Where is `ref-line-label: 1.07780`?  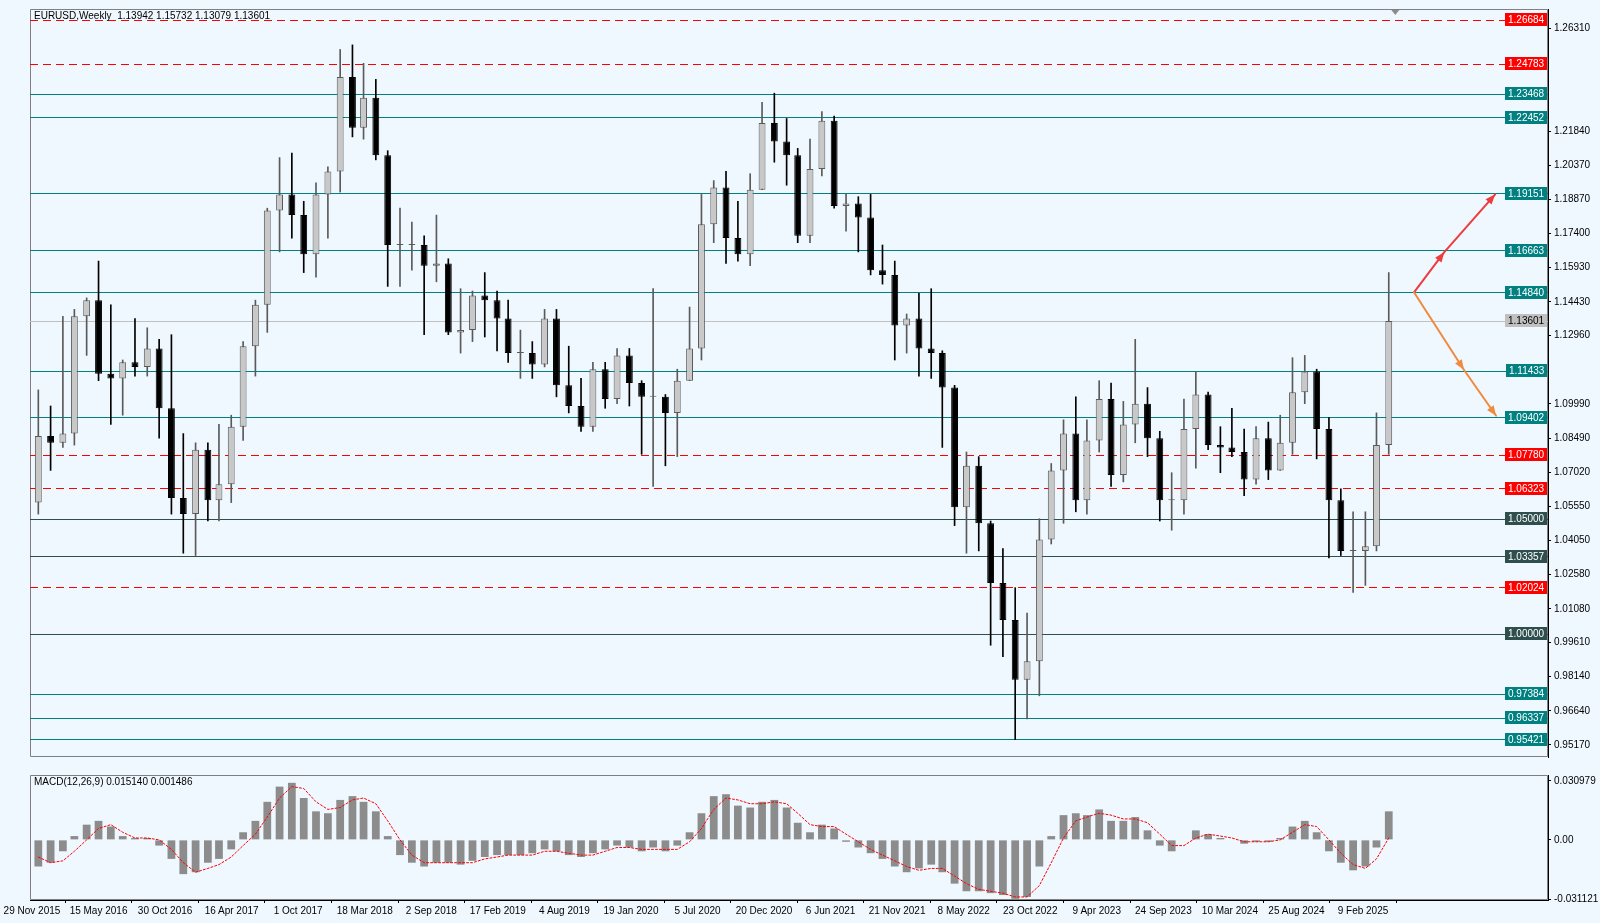
ref-line-label: 1.07780 is located at coordinates (1526, 454).